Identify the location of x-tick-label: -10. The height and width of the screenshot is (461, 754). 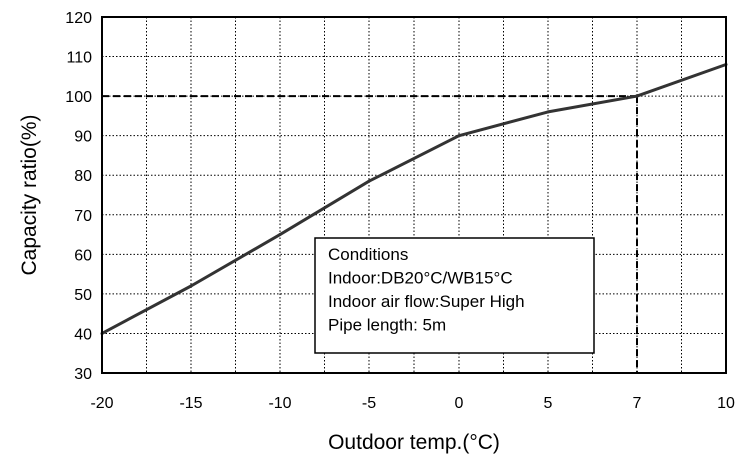
(279, 403).